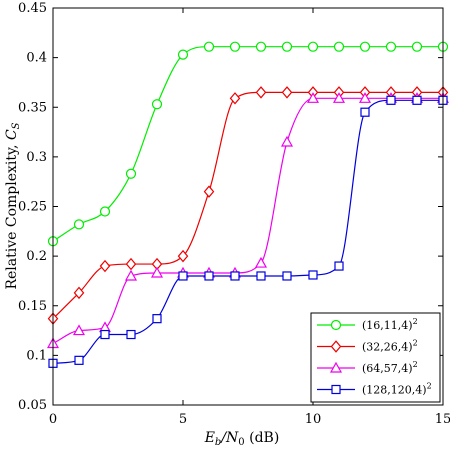  I want to click on legend-label: (32,26,4)2, so click(390, 346).